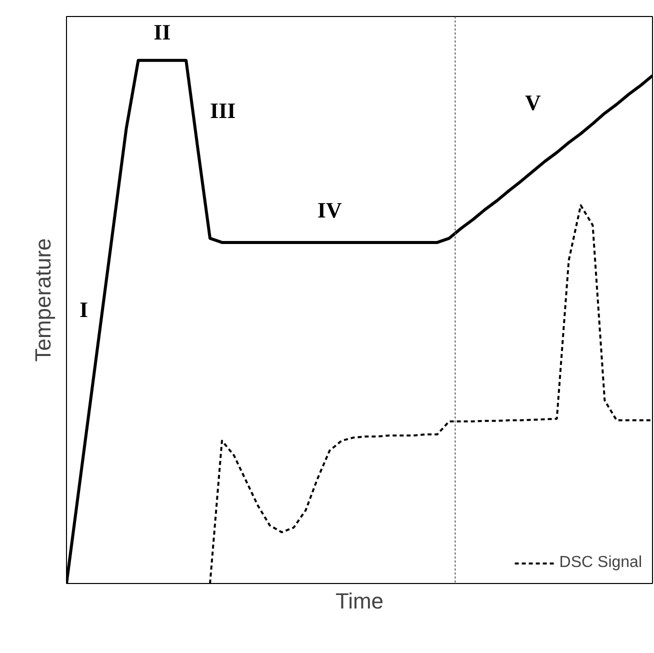  What do you see at coordinates (83, 309) in the screenshot?
I see `annotation: I` at bounding box center [83, 309].